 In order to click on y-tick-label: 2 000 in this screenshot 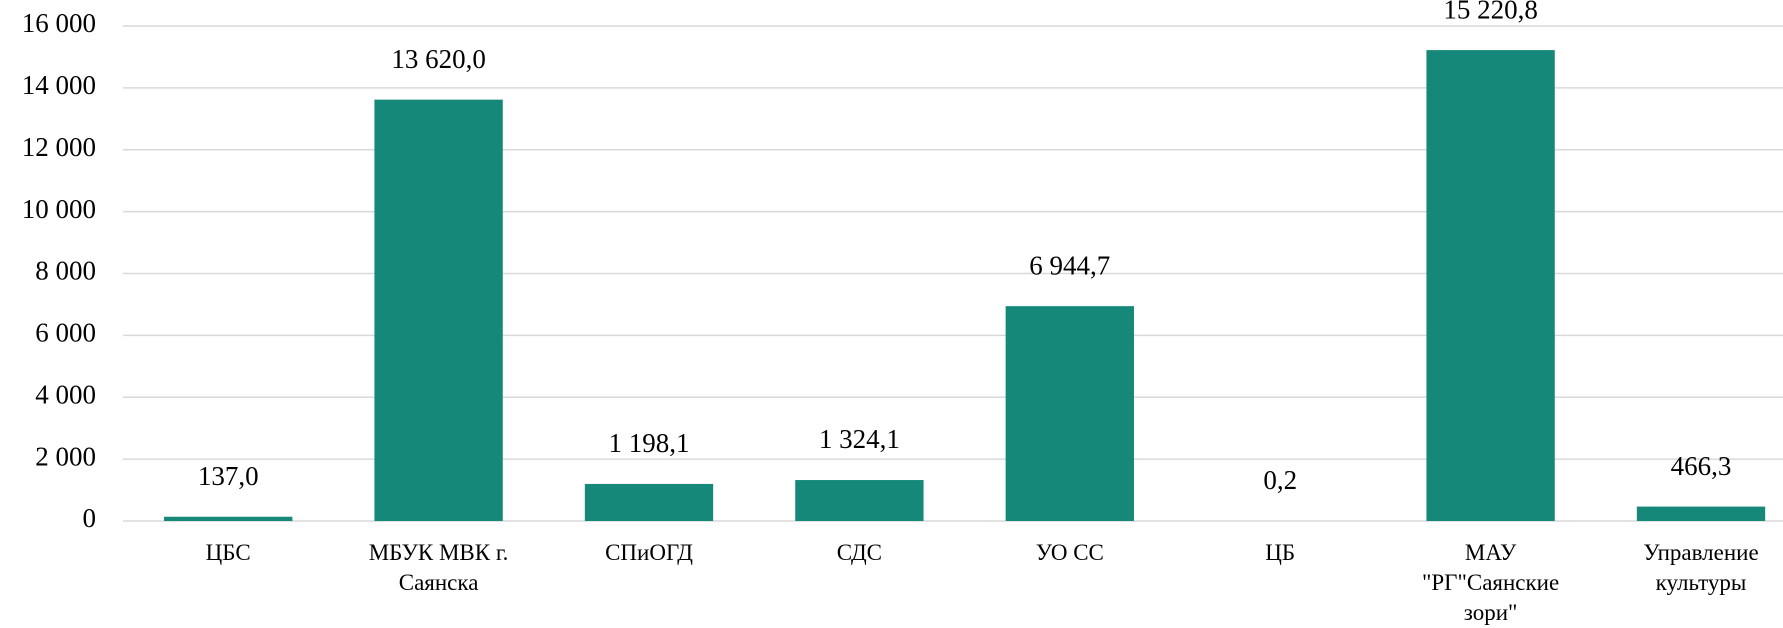, I will do `click(65, 456)`.